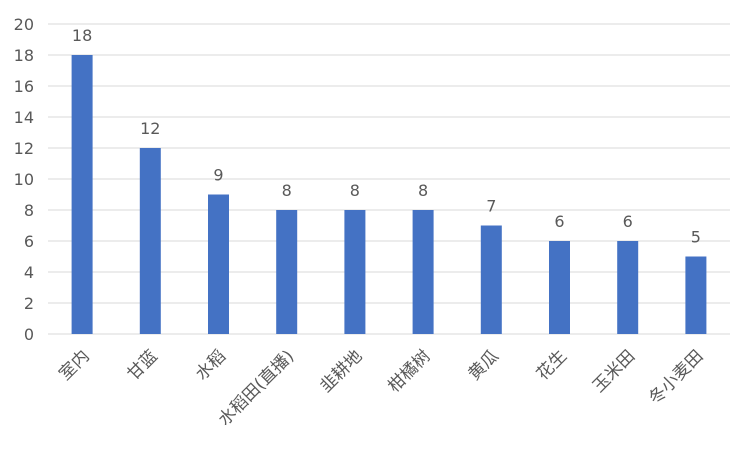 The height and width of the screenshot is (456, 751). What do you see at coordinates (696, 237) in the screenshot?
I see `data-label: 5` at bounding box center [696, 237].